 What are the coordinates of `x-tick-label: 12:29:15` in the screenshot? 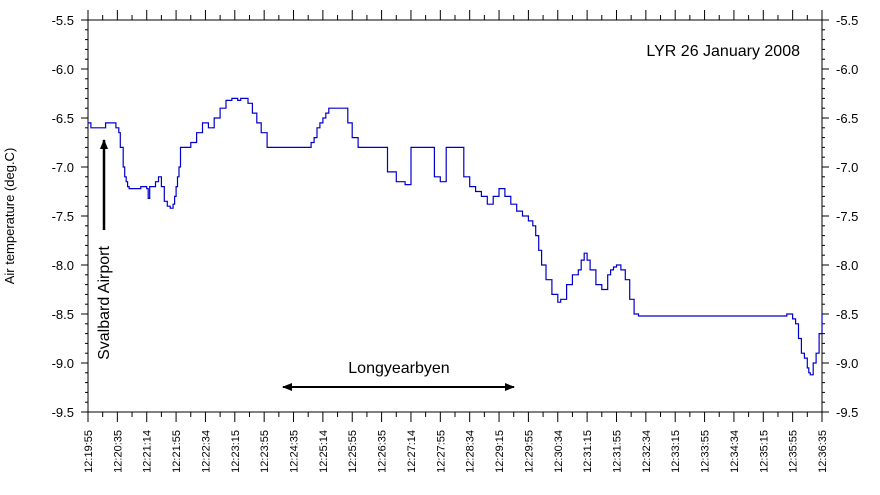 It's located at (500, 451).